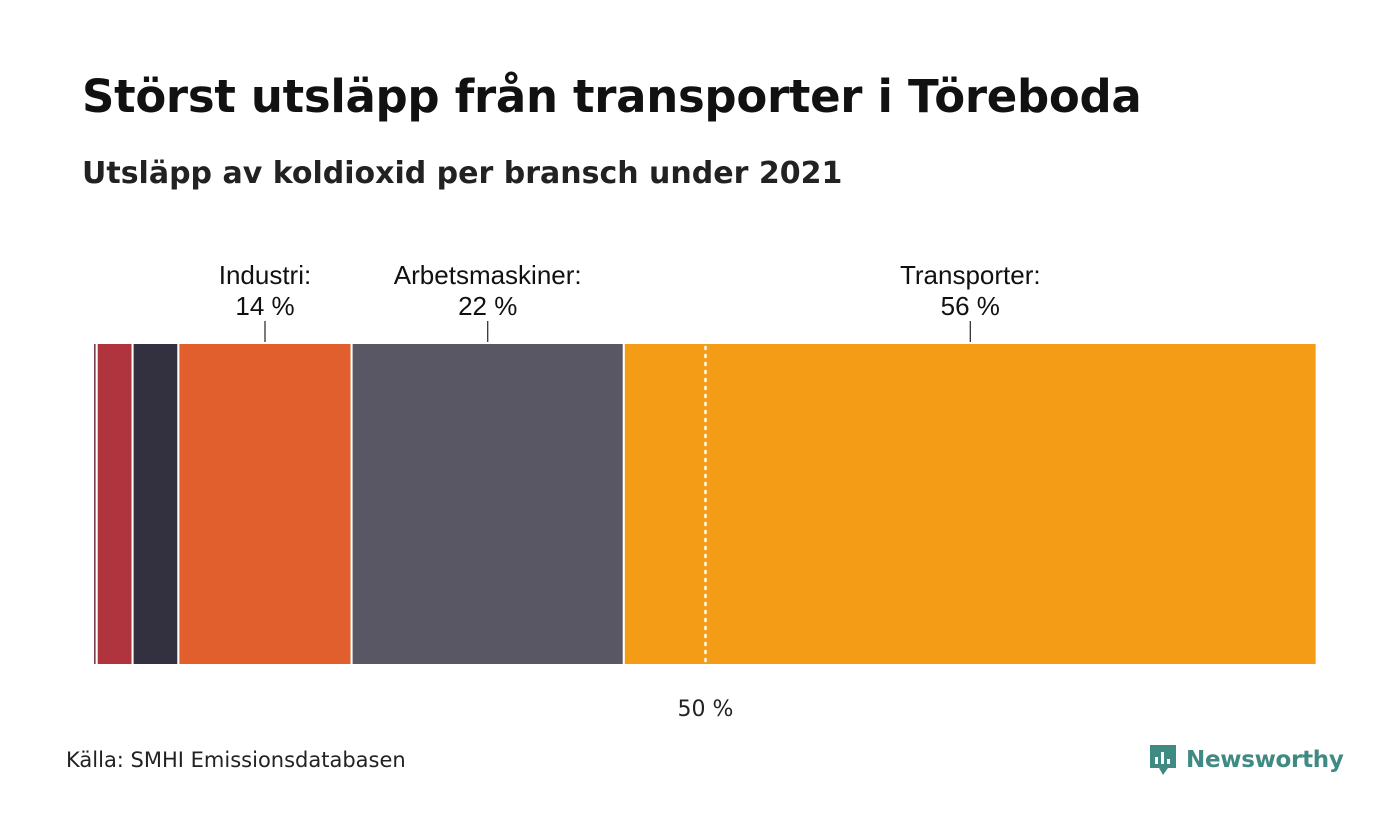 This screenshot has height=840, width=1400. I want to click on segment-value-label-5: 56 %, so click(970, 306).